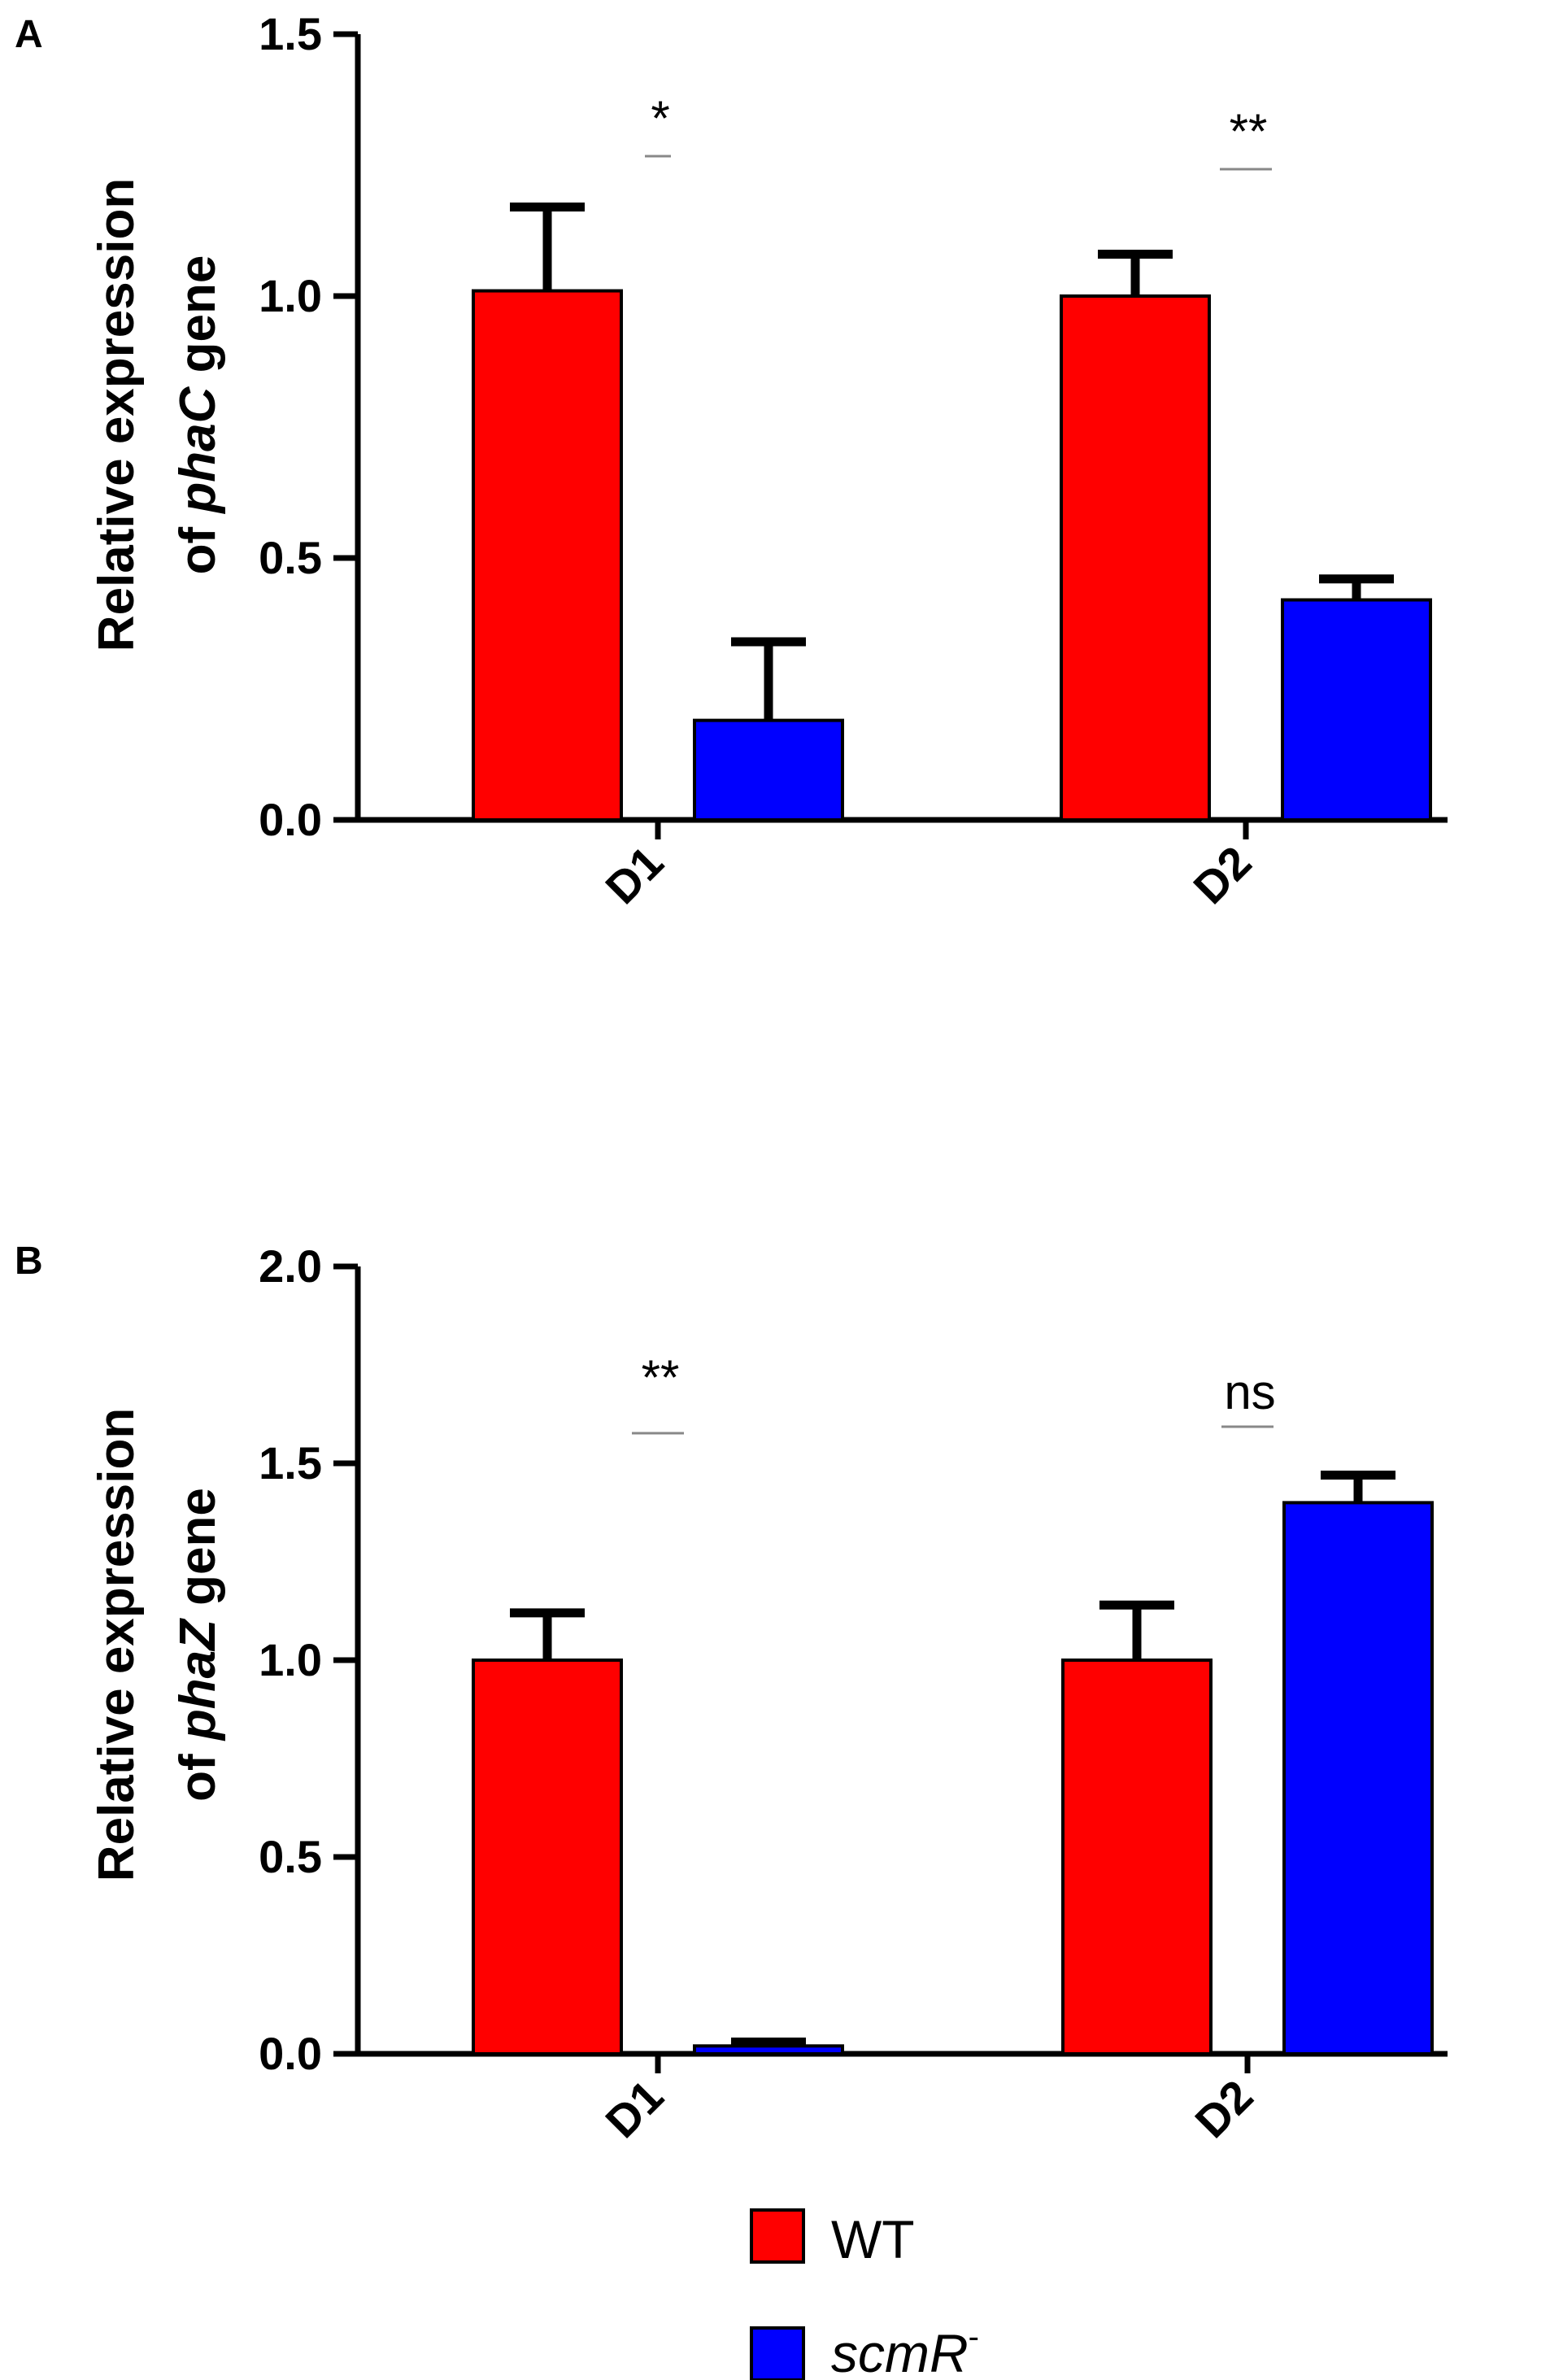 This screenshot has height=2380, width=1550. Describe the element at coordinates (291, 1659) in the screenshot. I see `panel-b-y-tick-label: 1.0` at that location.